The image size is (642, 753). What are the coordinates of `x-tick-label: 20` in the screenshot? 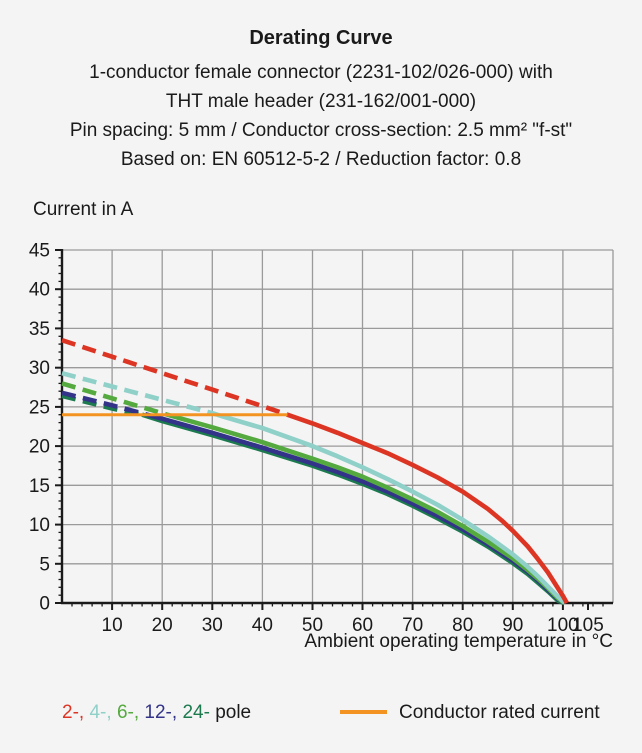 It's located at (162, 625).